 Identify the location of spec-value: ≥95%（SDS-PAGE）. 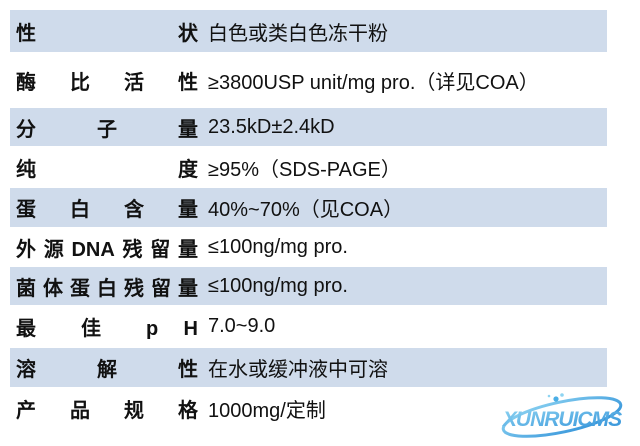
(304, 169).